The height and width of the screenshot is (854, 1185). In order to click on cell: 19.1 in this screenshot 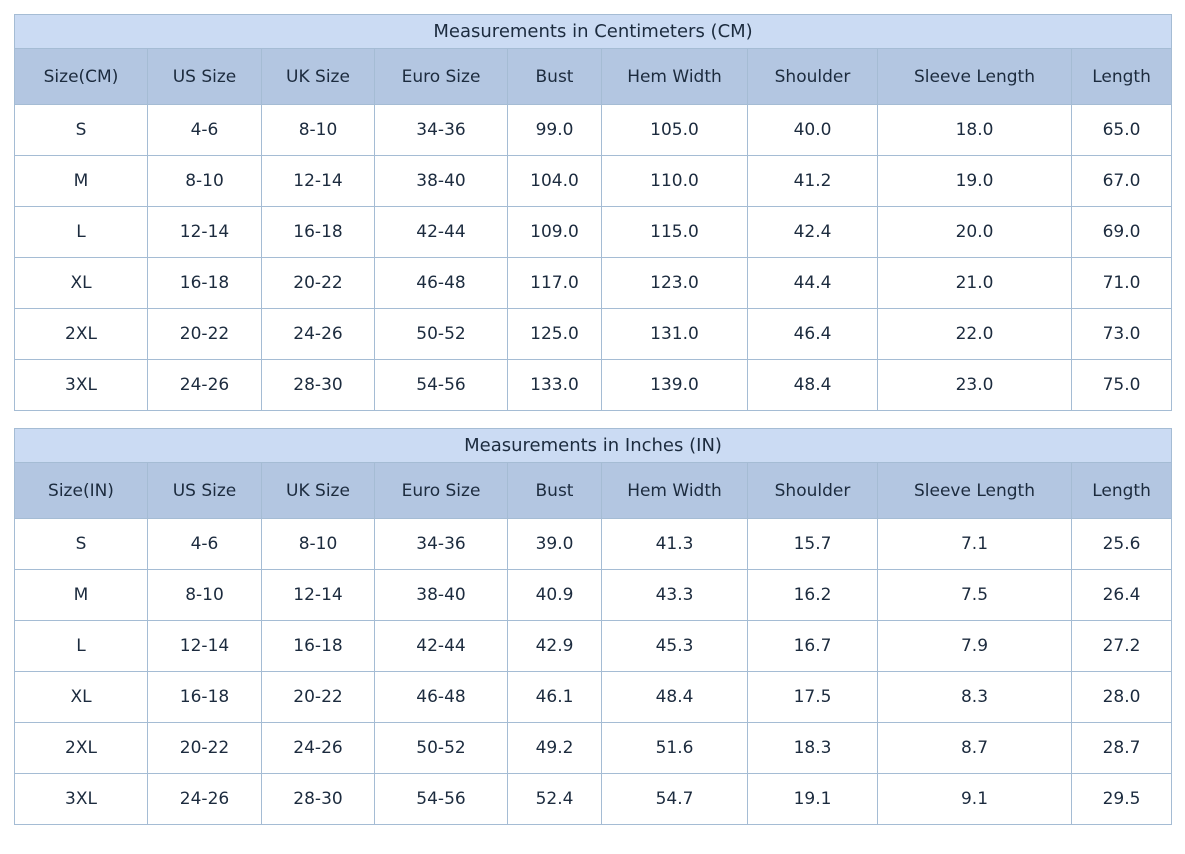, I will do `click(812, 799)`.